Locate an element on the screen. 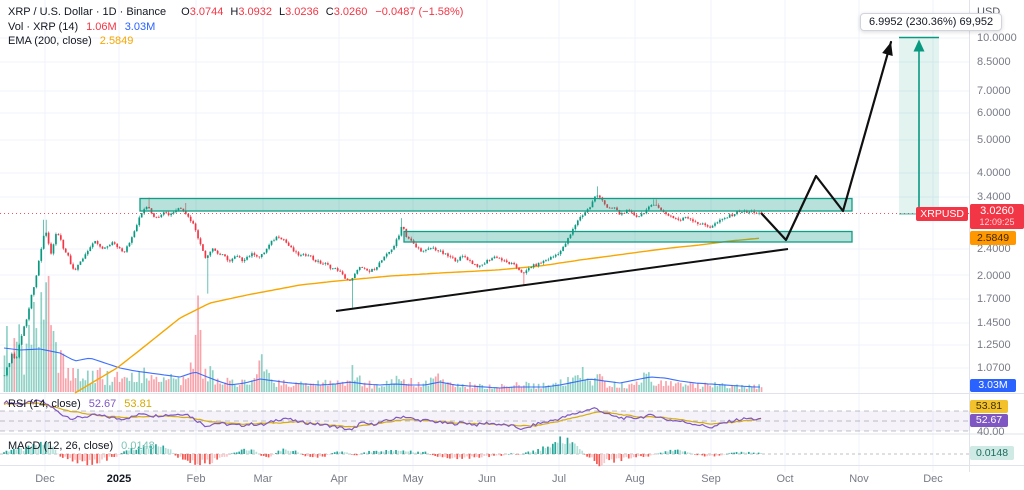 This screenshot has height=490, width=1024. time-tick-label: Apr is located at coordinates (339, 479).